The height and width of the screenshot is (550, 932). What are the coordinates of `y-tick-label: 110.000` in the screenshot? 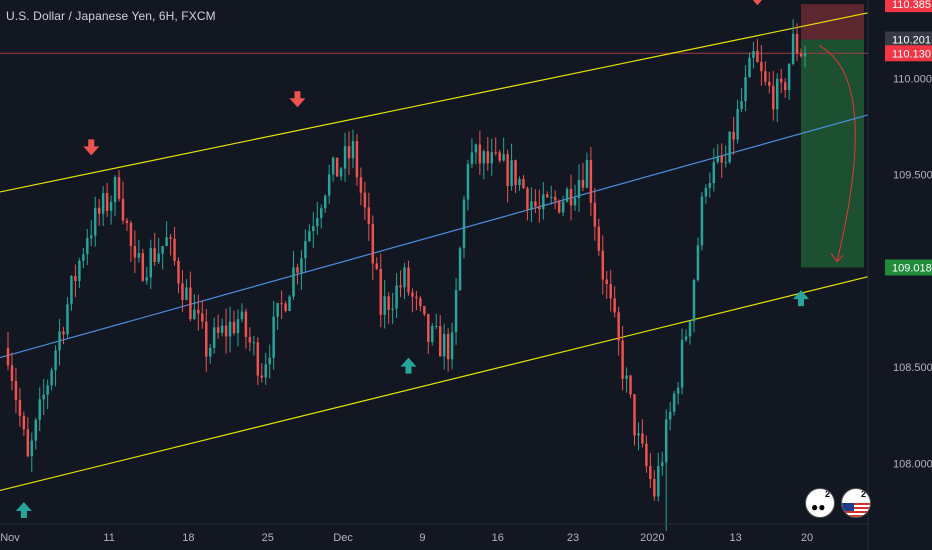 It's located at (912, 79).